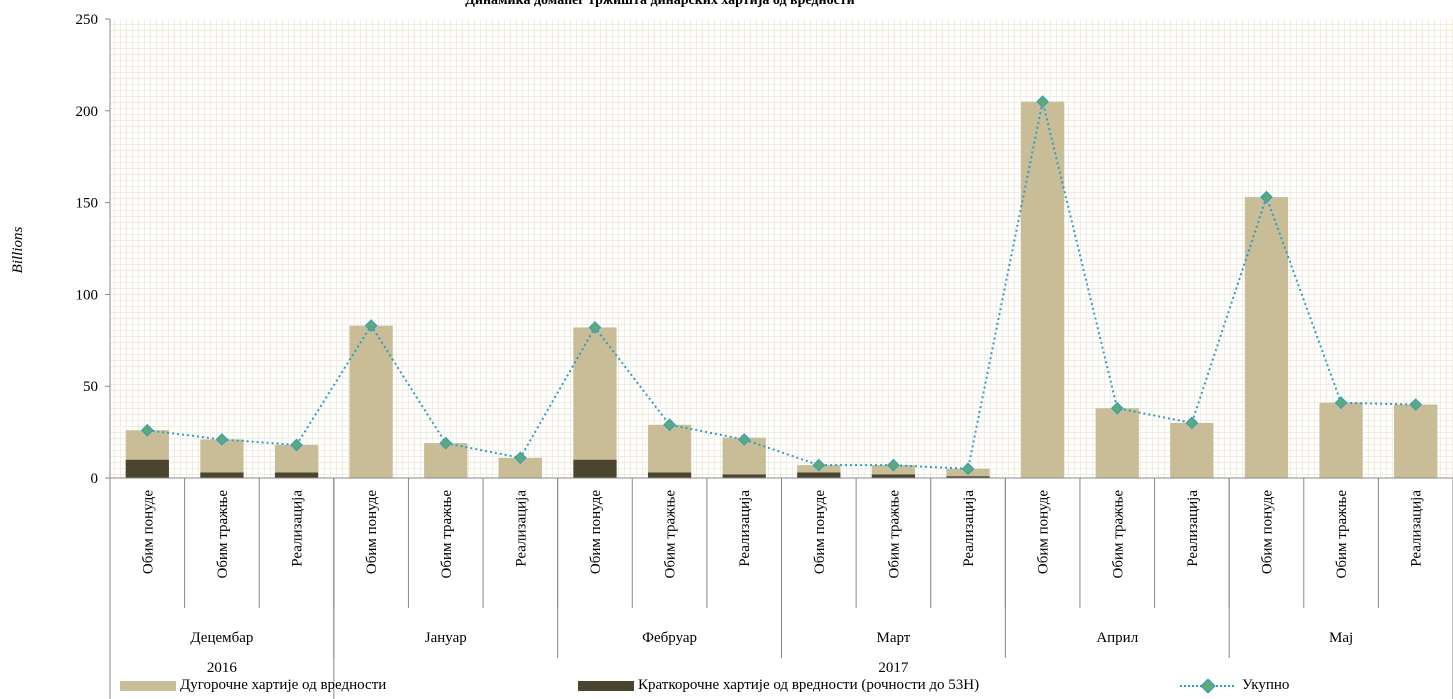  Describe the element at coordinates (1208, 685) in the screenshot. I see `legend-swatch-total` at that location.